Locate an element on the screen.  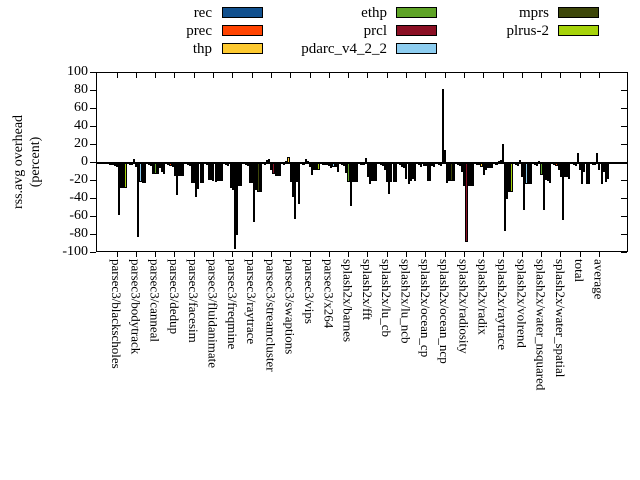
y-tick-label: -60 is located at coordinates (78, 215).